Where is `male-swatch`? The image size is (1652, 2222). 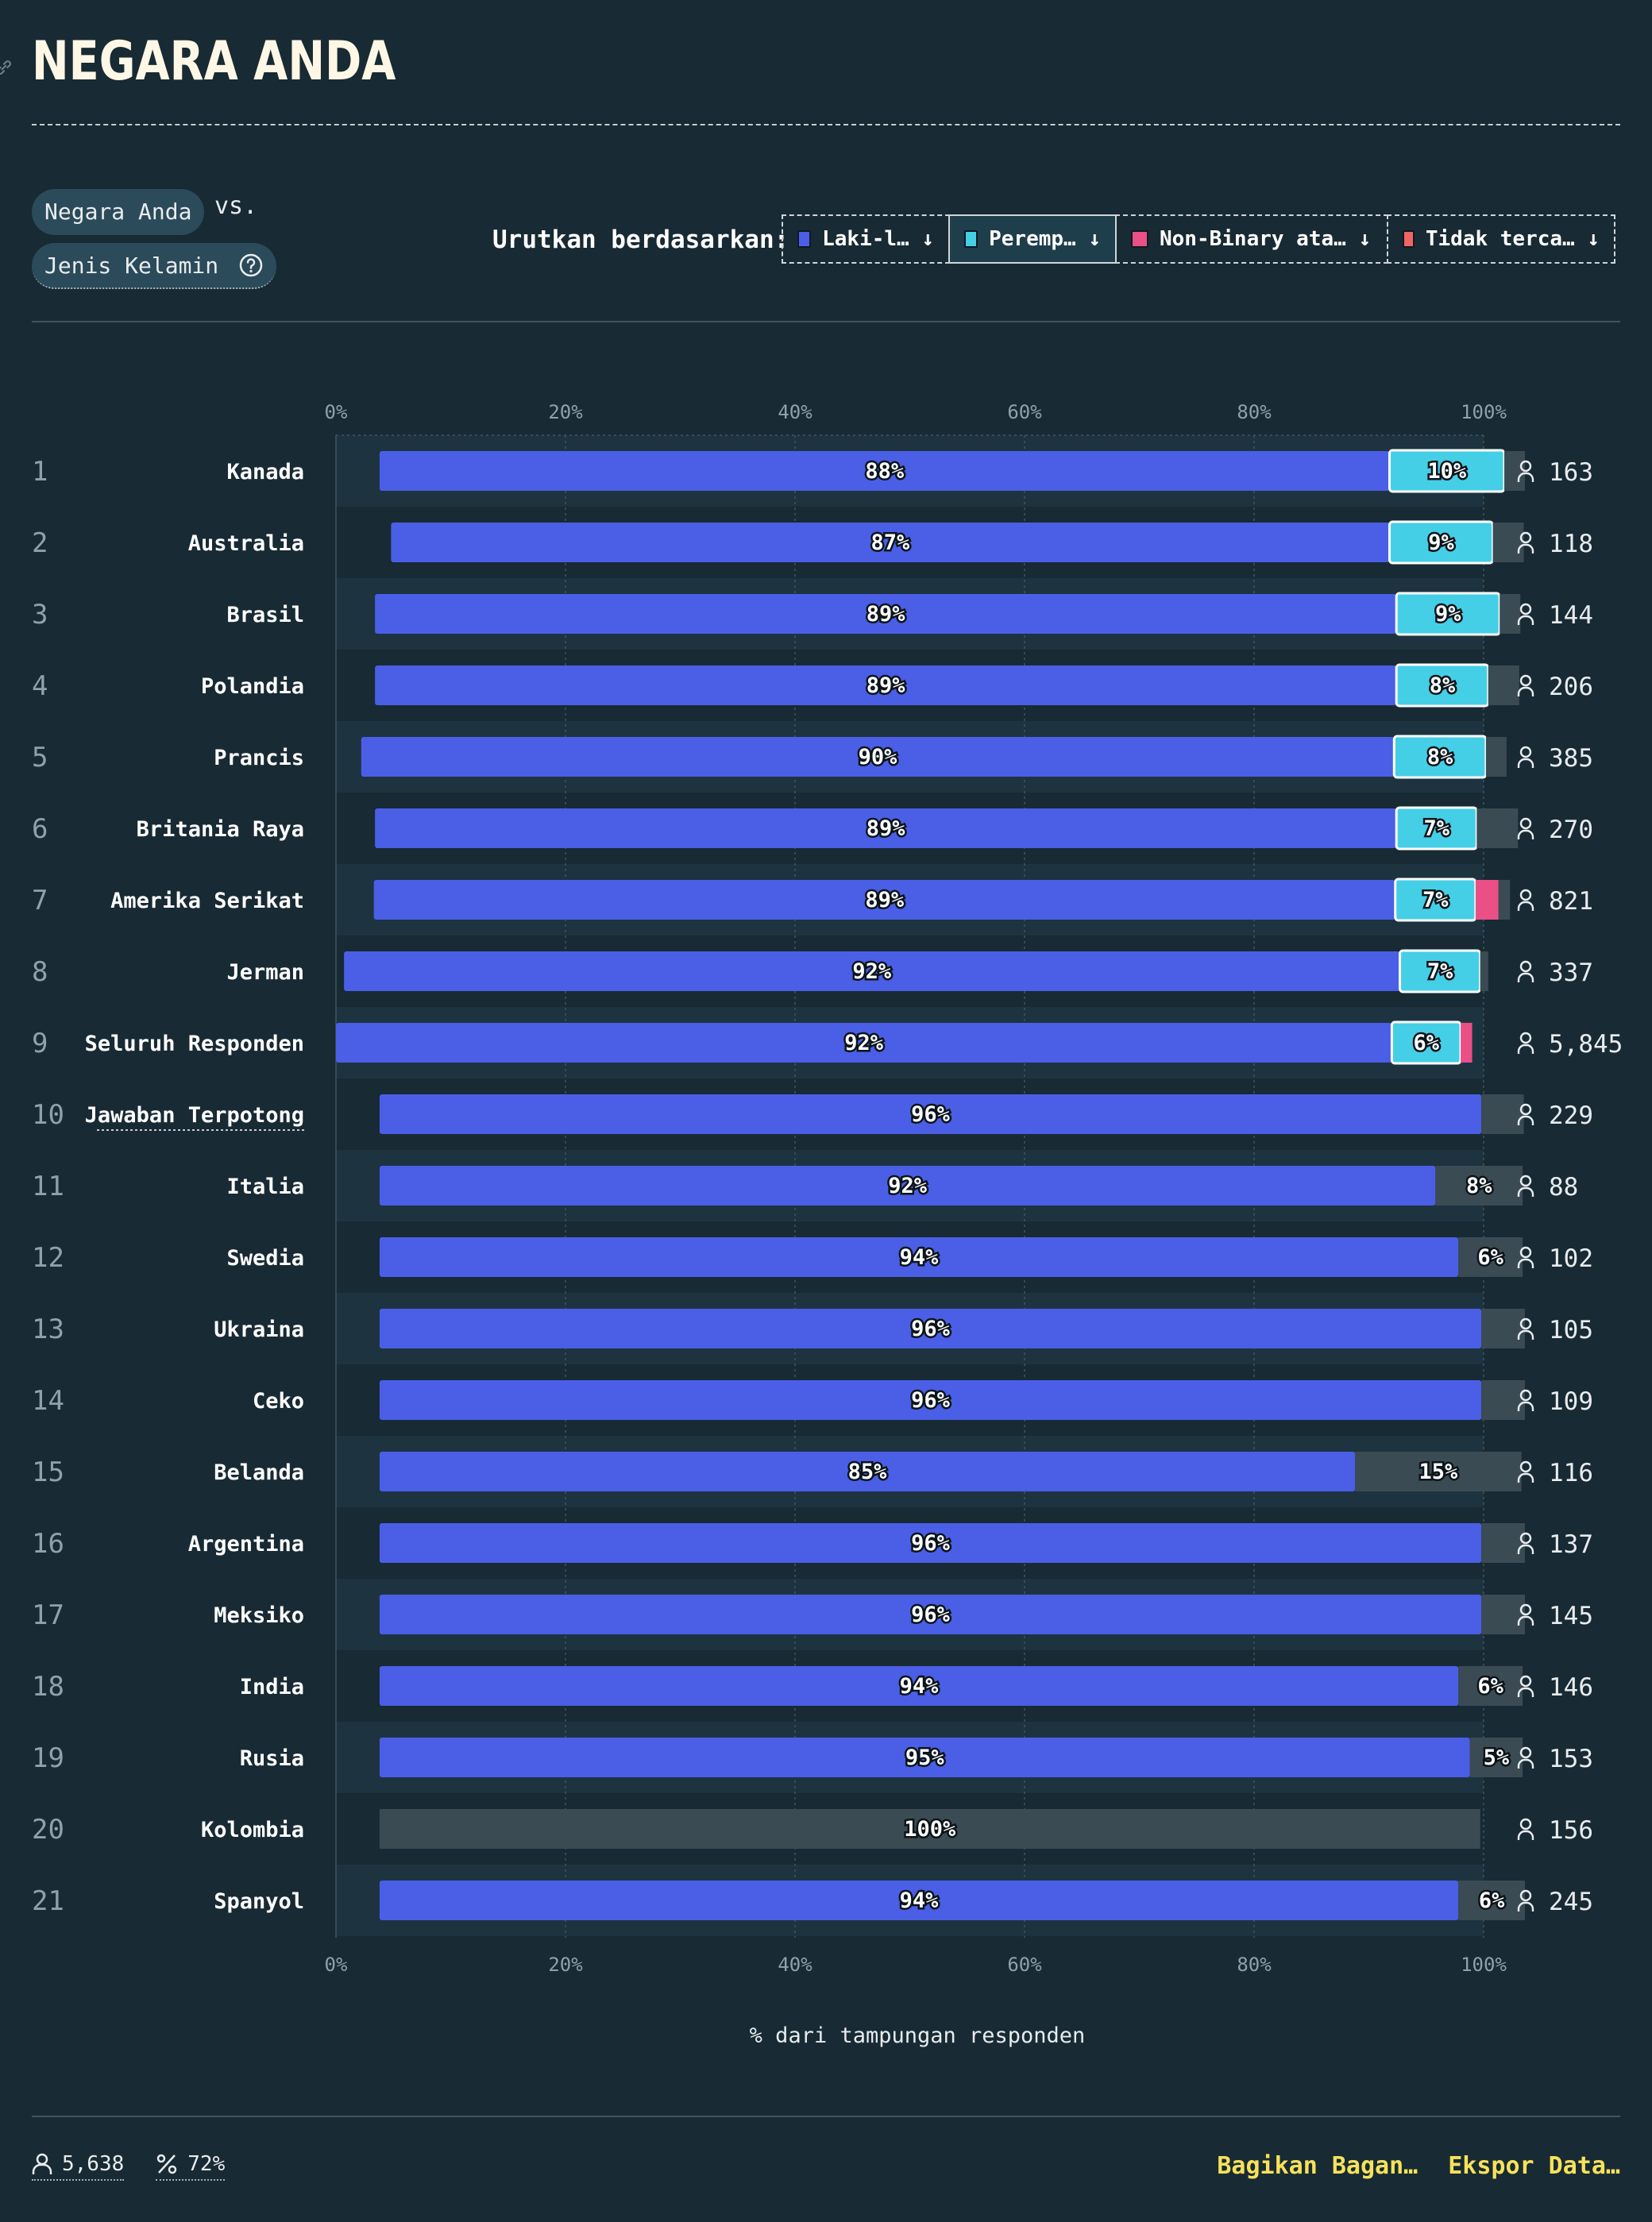
male-swatch is located at coordinates (804, 239).